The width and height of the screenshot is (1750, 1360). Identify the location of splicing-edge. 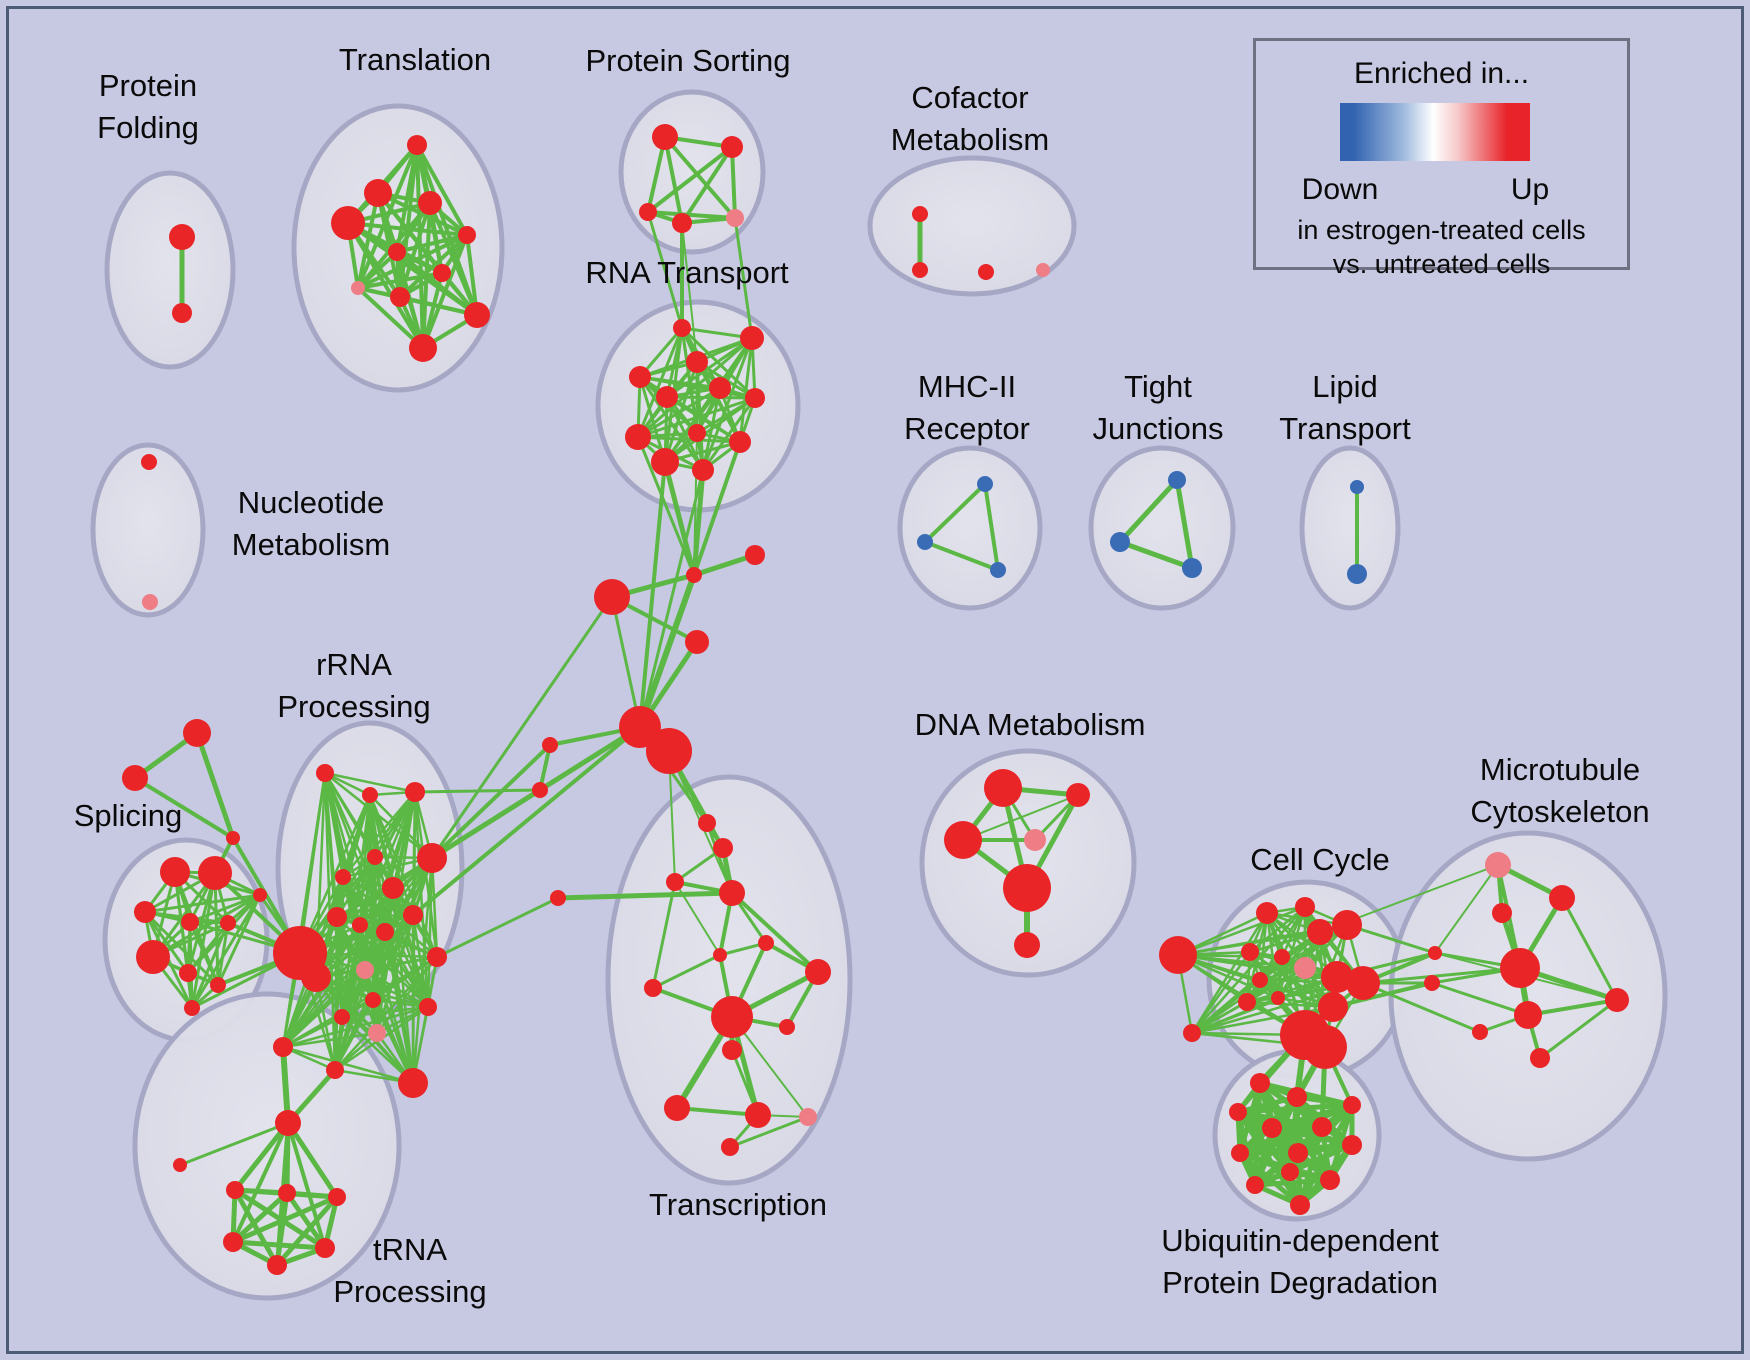
(226, 951).